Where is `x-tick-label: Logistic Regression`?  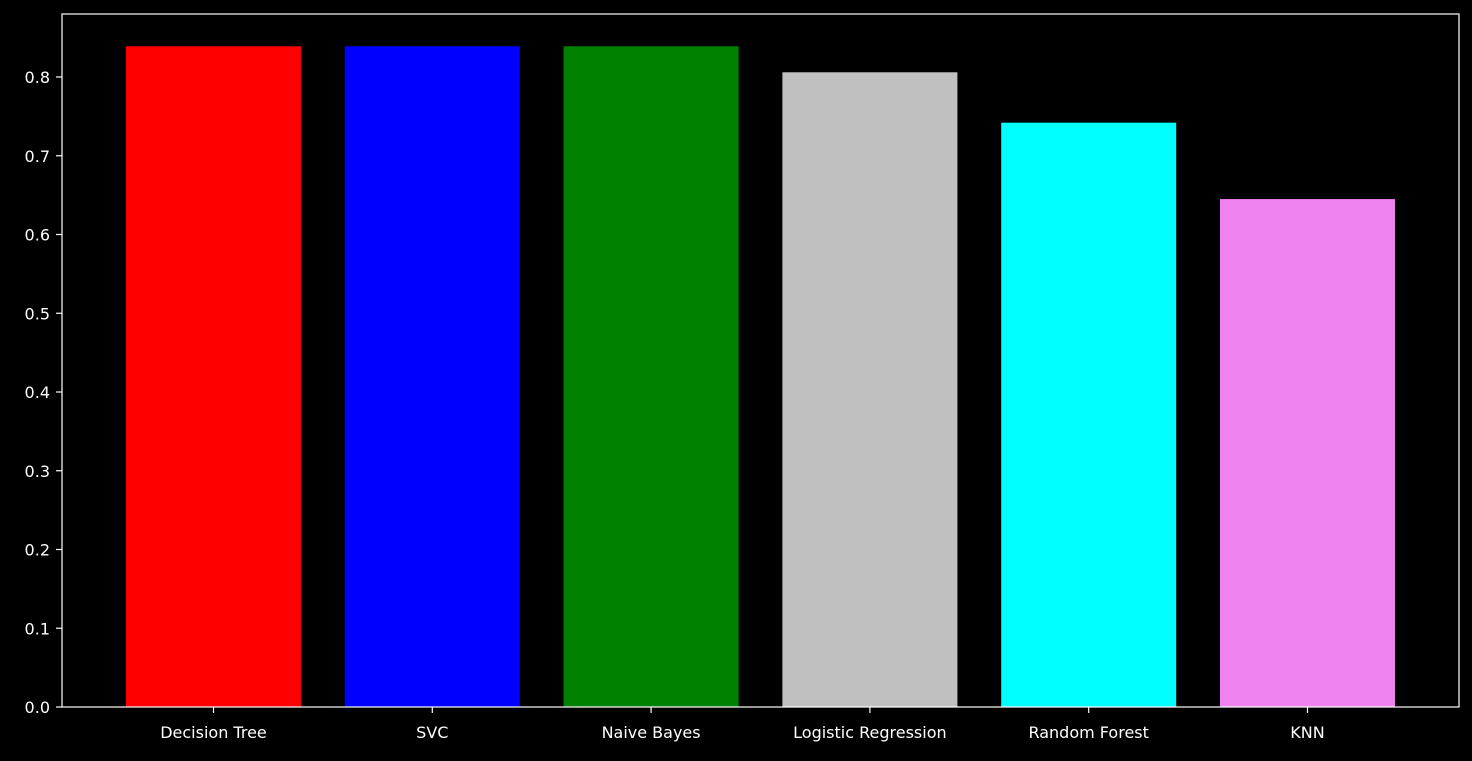
x-tick-label: Logistic Regression is located at coordinates (869, 732).